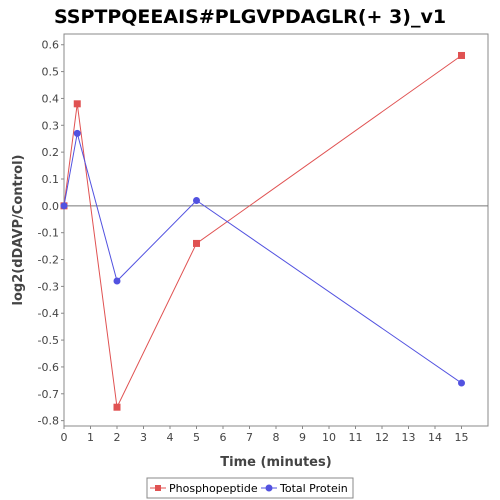 This screenshot has width=500, height=500. Describe the element at coordinates (51, 45) in the screenshot. I see `y-tick-label: 0.6` at that location.